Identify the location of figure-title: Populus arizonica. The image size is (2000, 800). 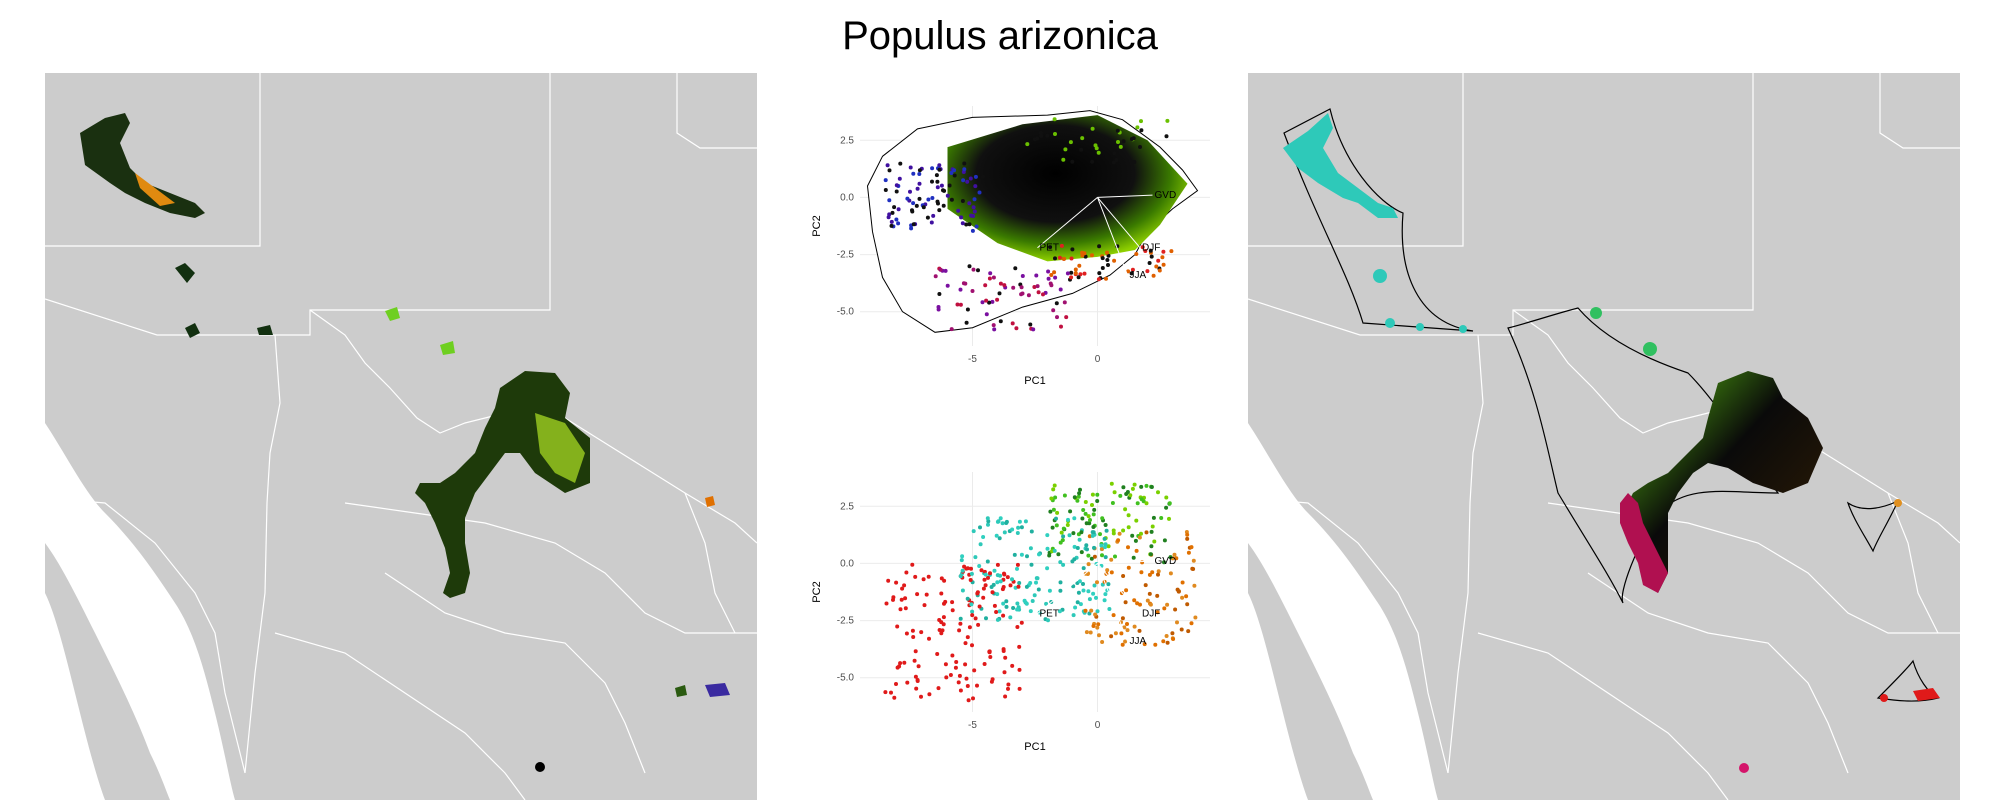
(1000, 36).